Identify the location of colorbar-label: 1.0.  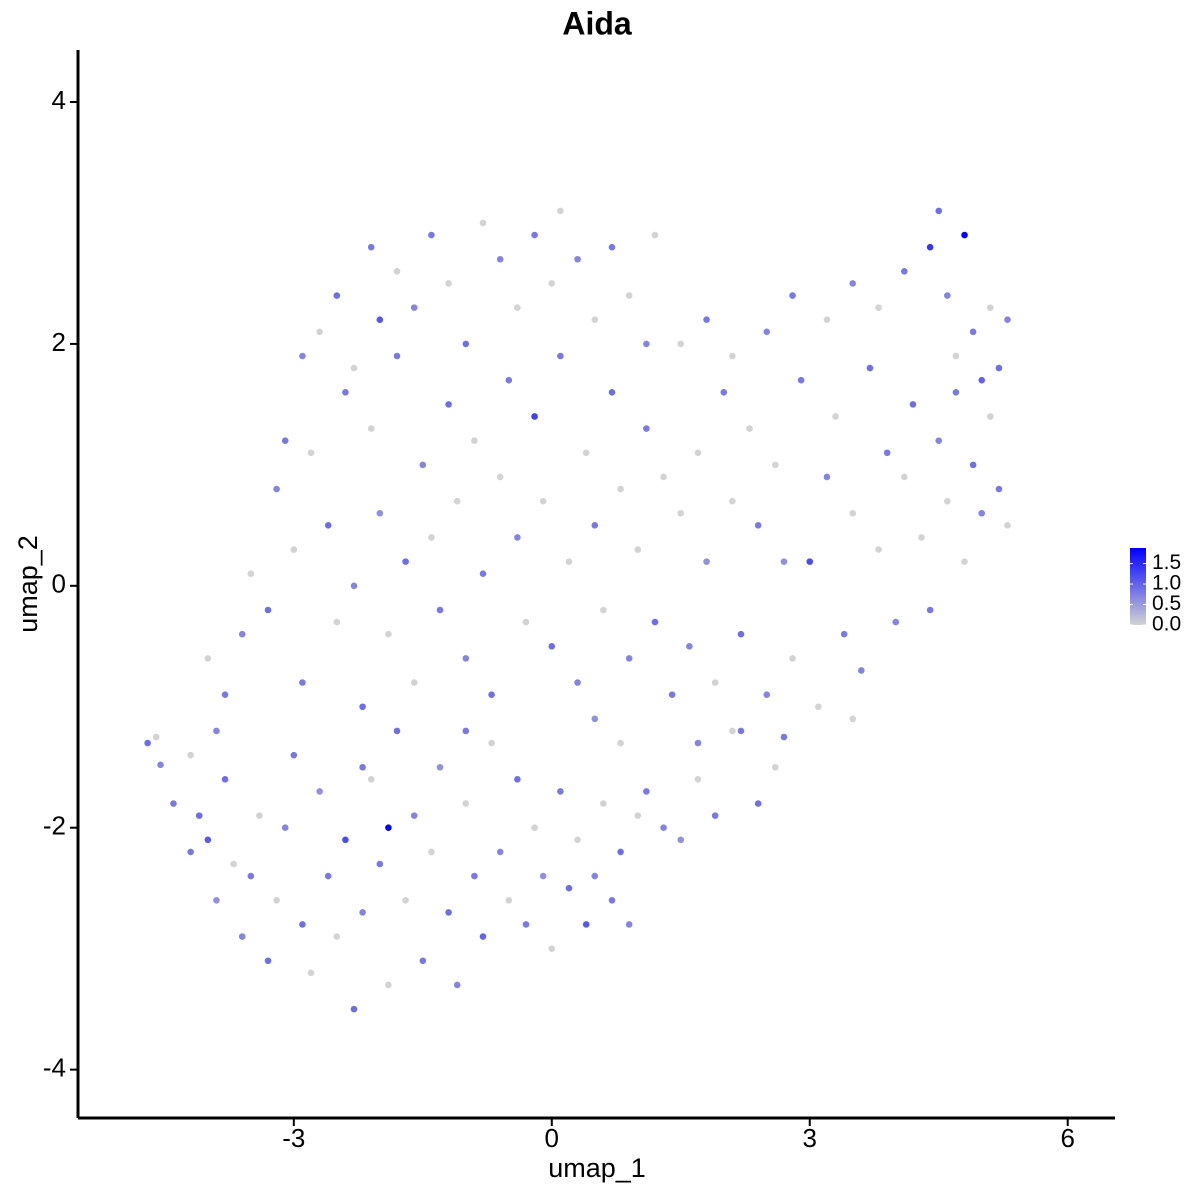
(1166, 583).